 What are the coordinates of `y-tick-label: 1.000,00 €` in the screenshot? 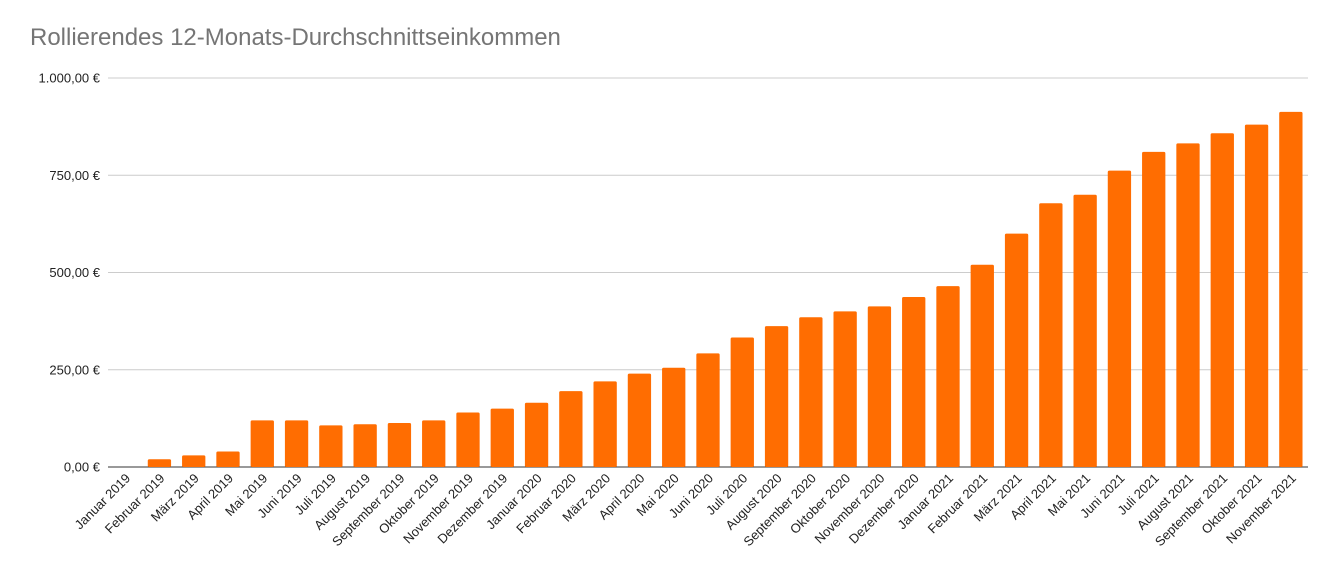 It's located at (70, 78).